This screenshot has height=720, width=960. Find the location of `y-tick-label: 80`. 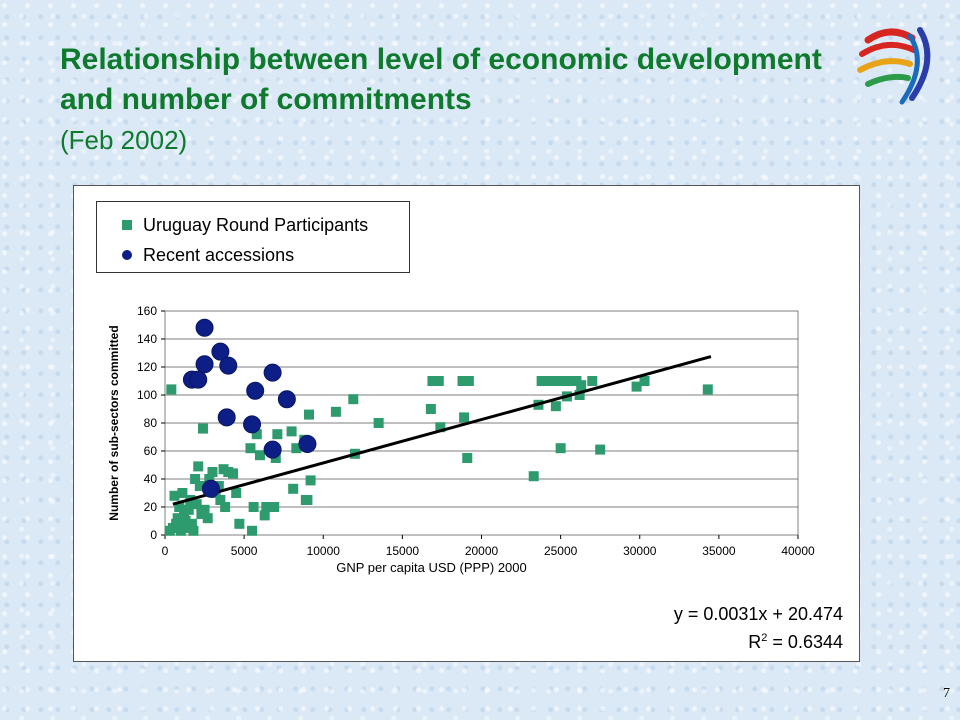

y-tick-label: 80 is located at coordinates (151, 423).